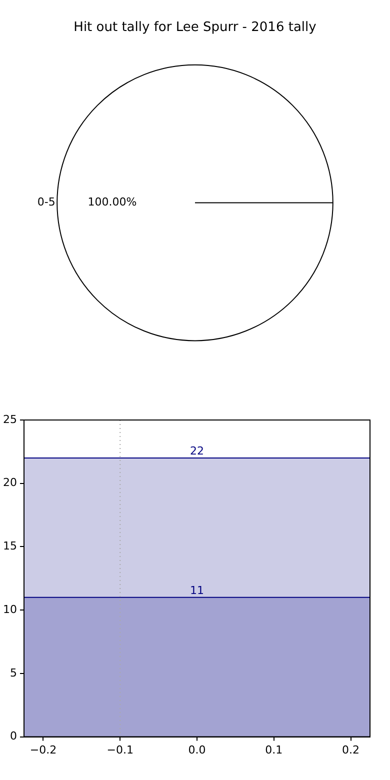 The image size is (390, 780). Describe the element at coordinates (351, 749) in the screenshot. I see `x-tick-label: 0.2` at that location.